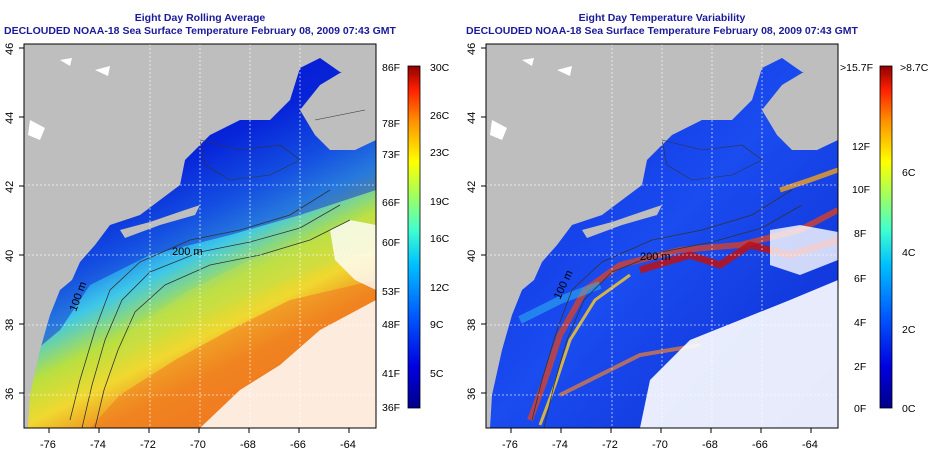 This screenshot has width=950, height=475. I want to click on right-colorbar-f-4: 4F, so click(860, 323).